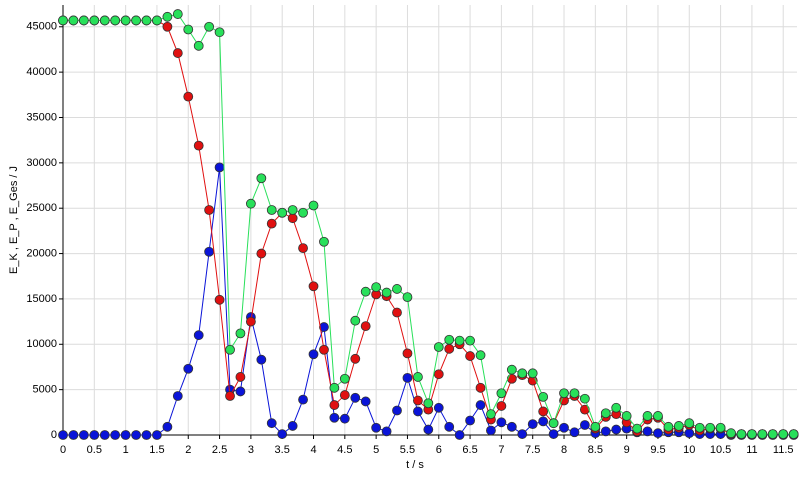 The width and height of the screenshot is (800, 477). Describe the element at coordinates (41, 117) in the screenshot. I see `y-tick-label: 35000` at that location.